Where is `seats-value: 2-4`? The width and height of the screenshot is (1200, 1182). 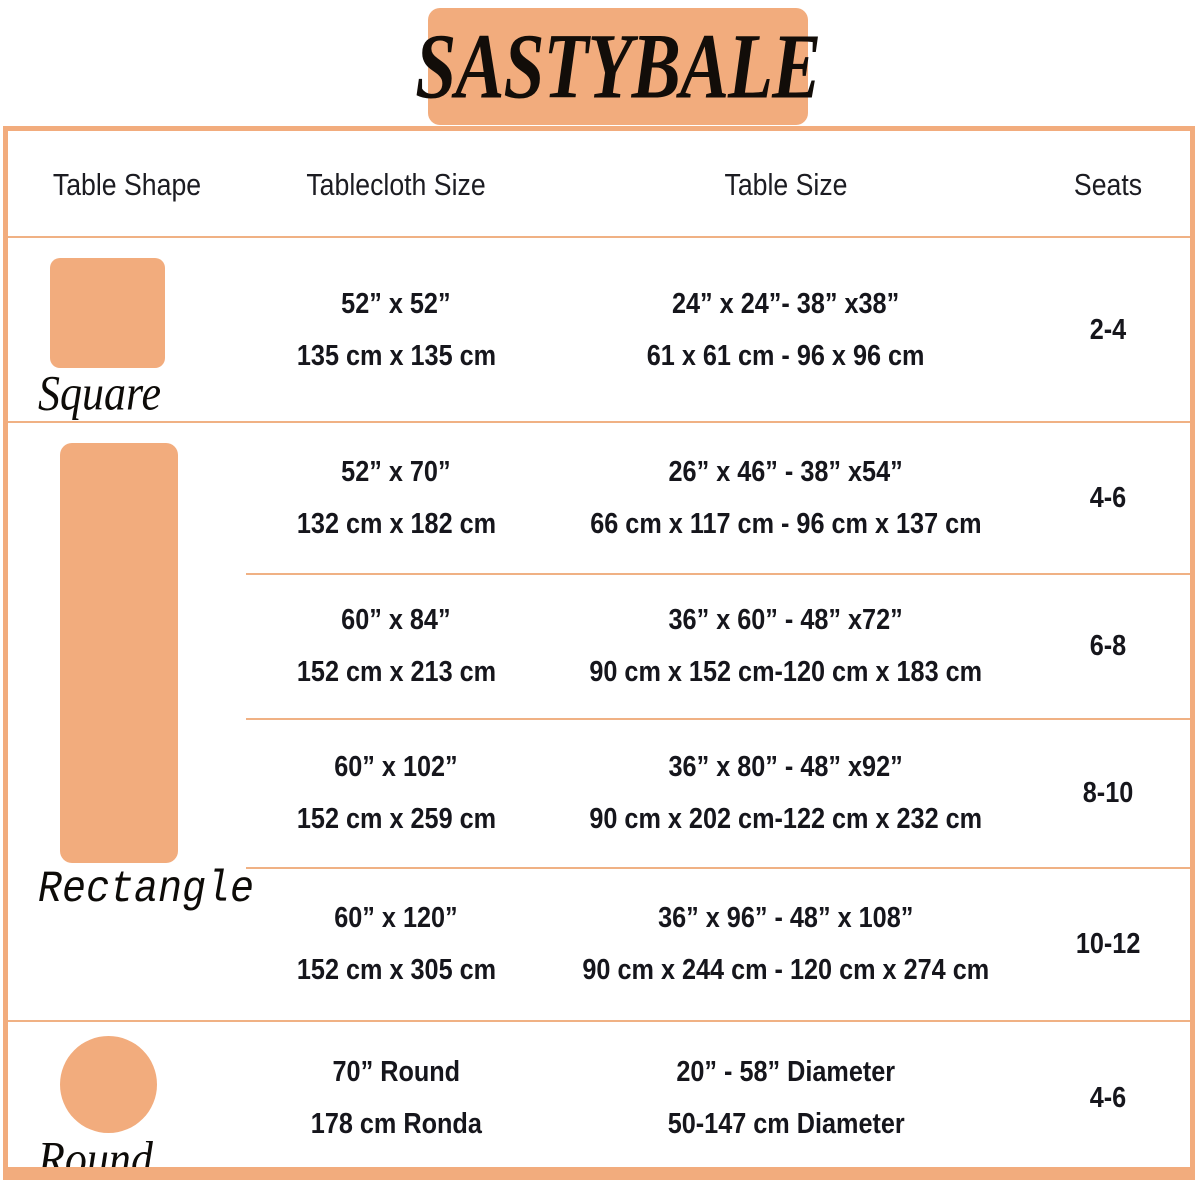 seats-value: 2-4 is located at coordinates (1108, 330).